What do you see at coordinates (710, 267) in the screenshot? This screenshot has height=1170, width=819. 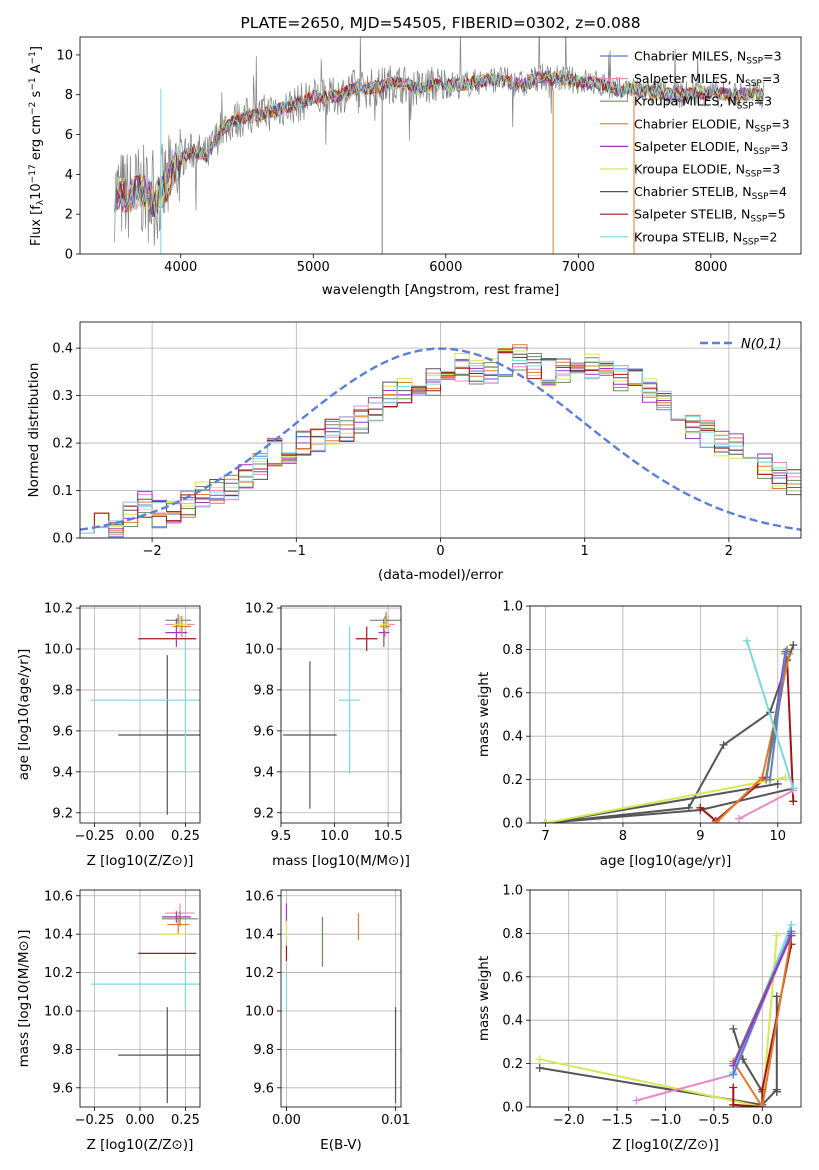 I see `x-tick-label: 8000` at bounding box center [710, 267].